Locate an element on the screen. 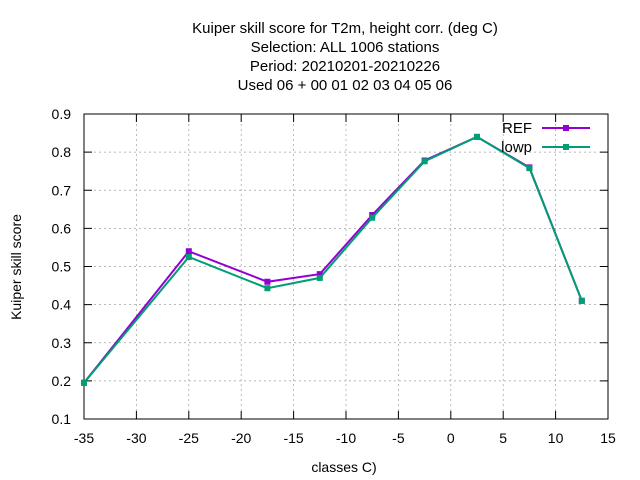 The width and height of the screenshot is (640, 480). y-tick-label: 0.3 is located at coordinates (62, 343).